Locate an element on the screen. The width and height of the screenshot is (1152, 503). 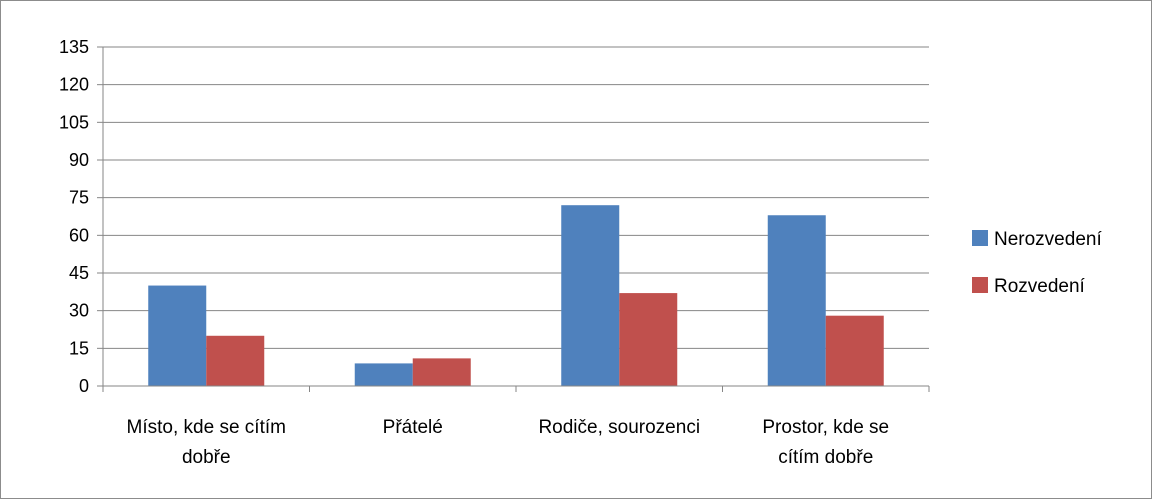
y-tick-label: 135 is located at coordinates (74, 47).